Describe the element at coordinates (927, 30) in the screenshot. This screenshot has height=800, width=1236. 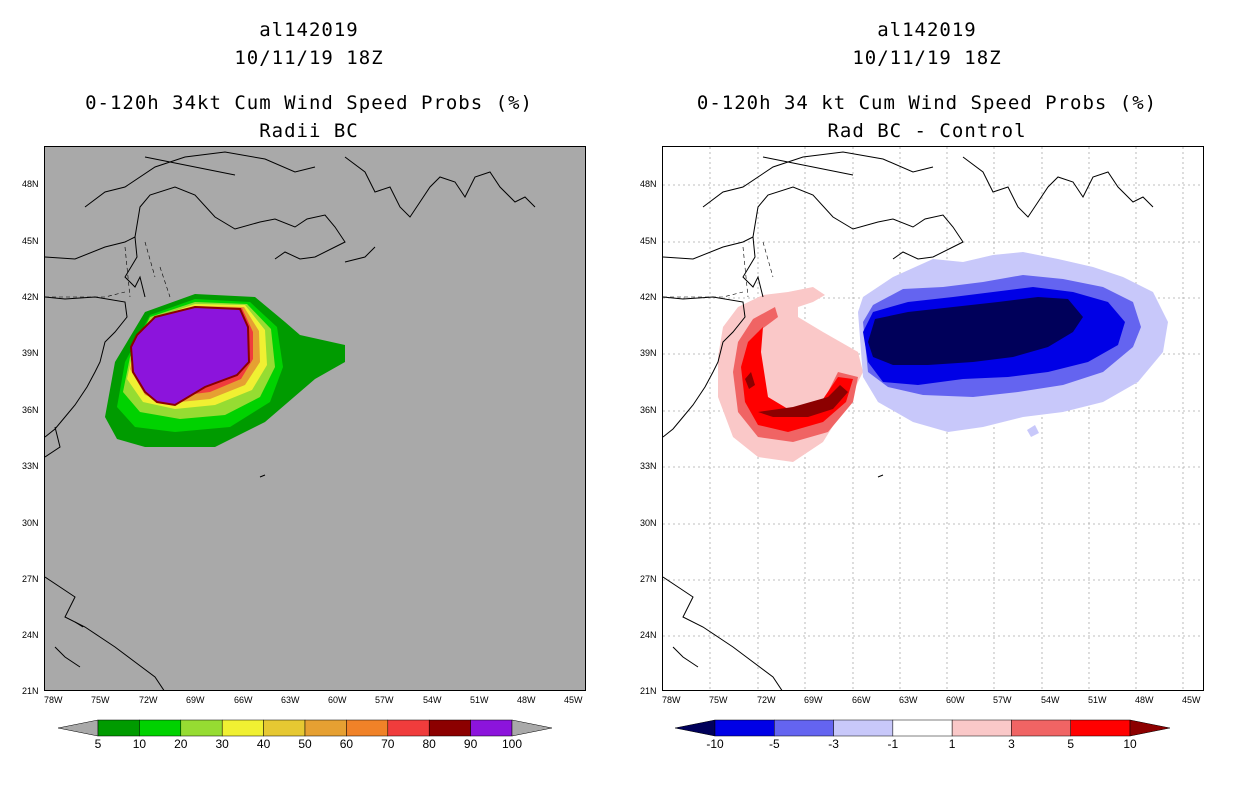
I see `right-title-storm: al142019` at that location.